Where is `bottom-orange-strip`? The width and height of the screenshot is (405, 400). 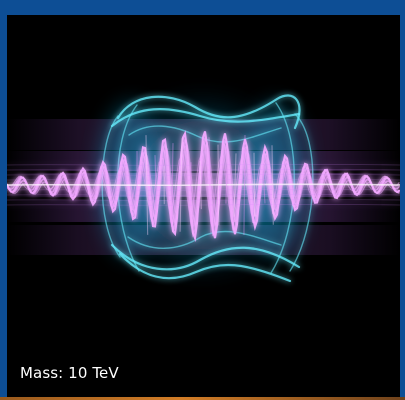
bottom-orange-strip is located at coordinates (202, 398).